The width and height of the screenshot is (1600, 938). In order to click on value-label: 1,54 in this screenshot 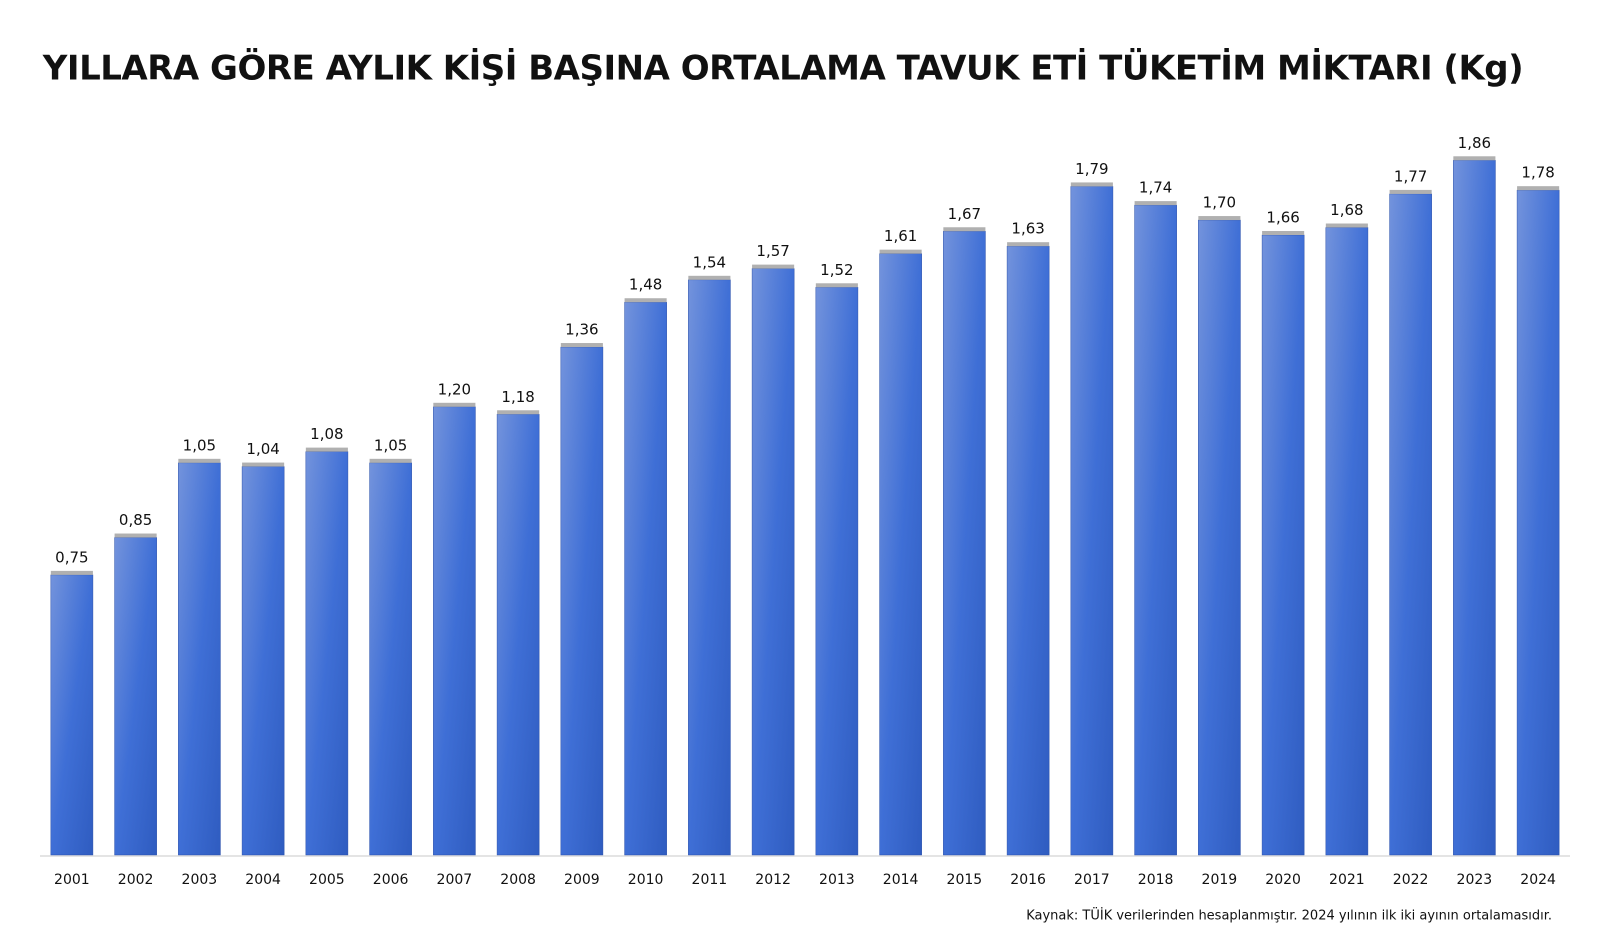, I will do `click(709, 262)`.